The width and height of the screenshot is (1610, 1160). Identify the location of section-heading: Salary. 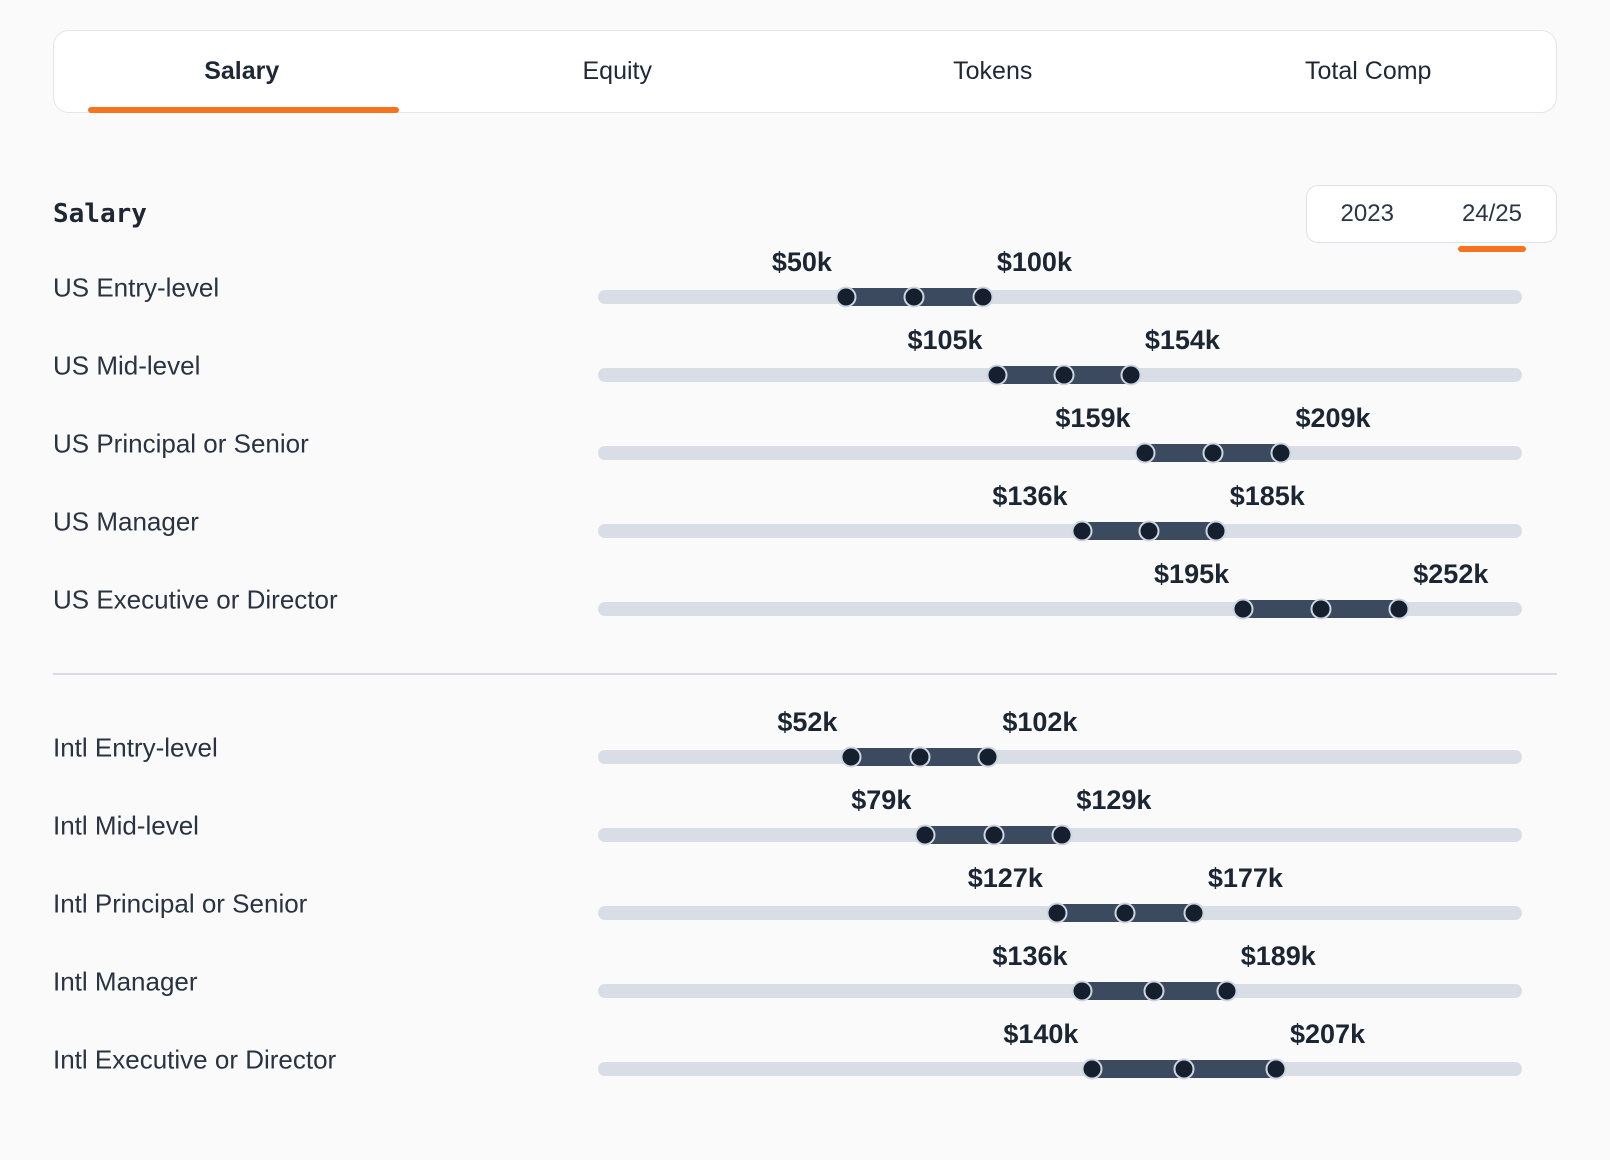
(100, 214).